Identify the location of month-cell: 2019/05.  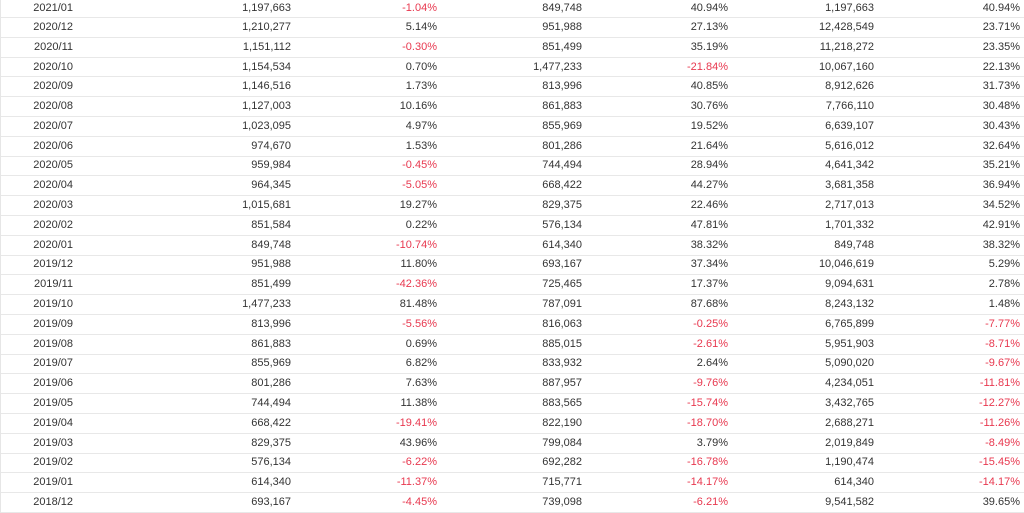
(53, 403).